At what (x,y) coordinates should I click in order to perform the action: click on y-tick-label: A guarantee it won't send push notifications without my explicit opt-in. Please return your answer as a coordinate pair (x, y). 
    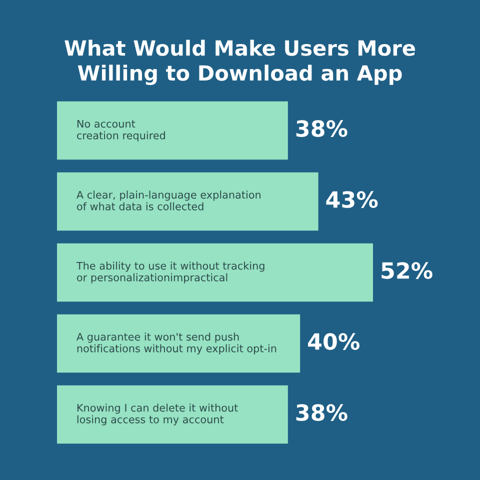
    Looking at the image, I should click on (176, 343).